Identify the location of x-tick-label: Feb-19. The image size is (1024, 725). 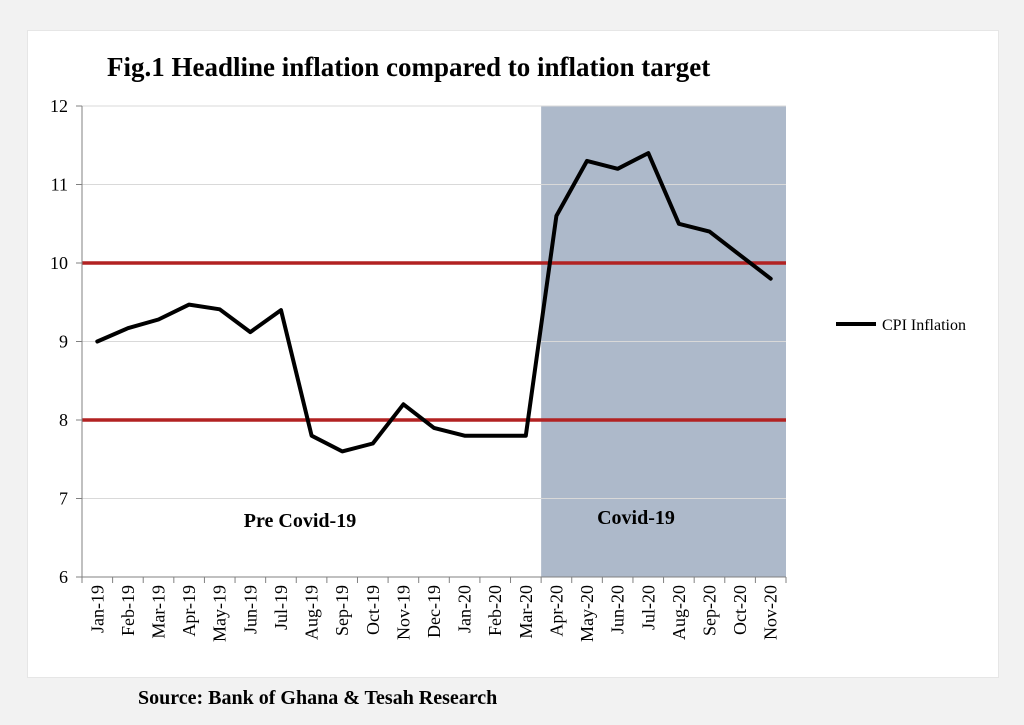
(128, 610).